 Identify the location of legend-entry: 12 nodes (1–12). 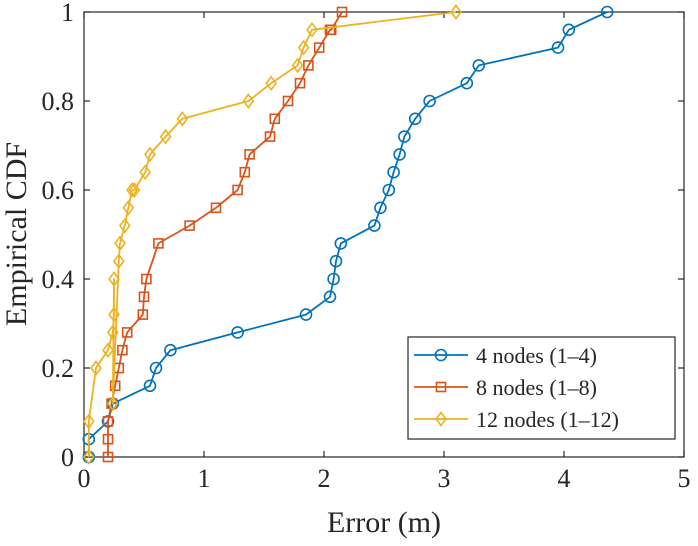
(516, 419).